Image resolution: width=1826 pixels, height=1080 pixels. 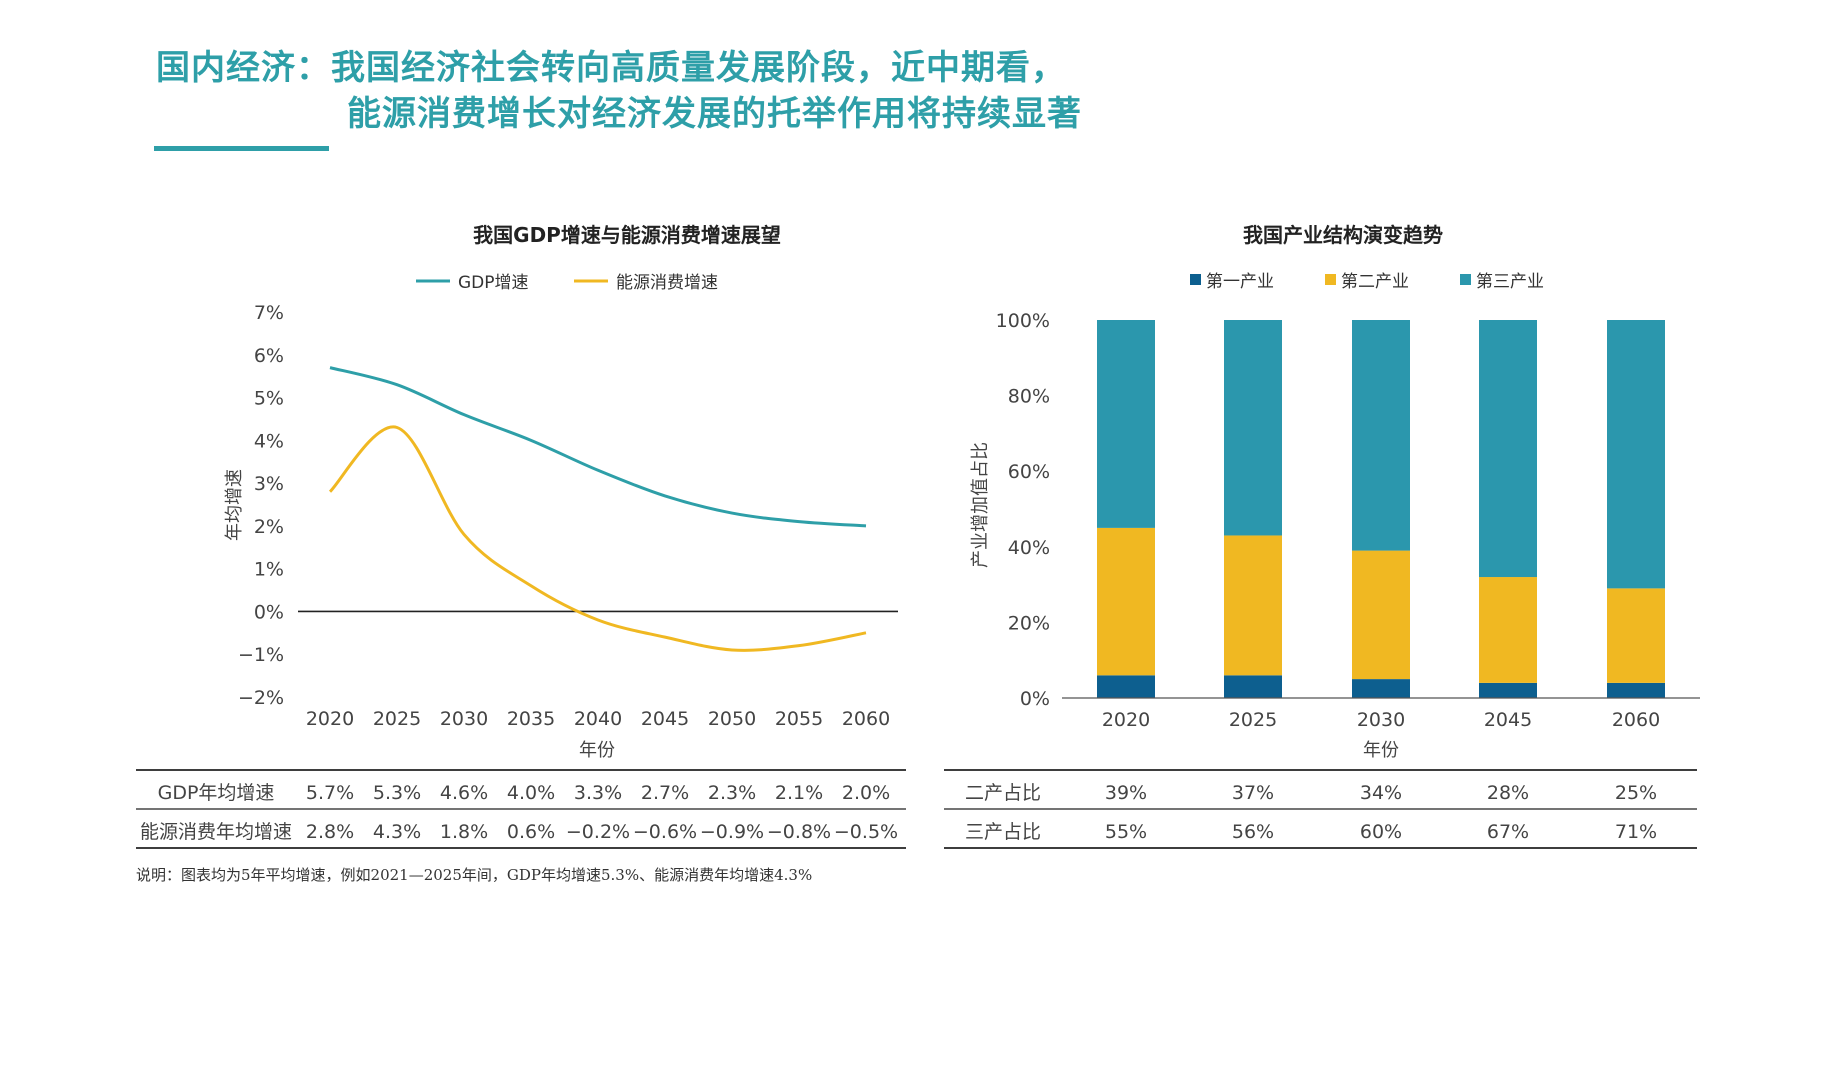 I want to click on legend-energy-label: 能源消费增速, so click(x=667, y=283).